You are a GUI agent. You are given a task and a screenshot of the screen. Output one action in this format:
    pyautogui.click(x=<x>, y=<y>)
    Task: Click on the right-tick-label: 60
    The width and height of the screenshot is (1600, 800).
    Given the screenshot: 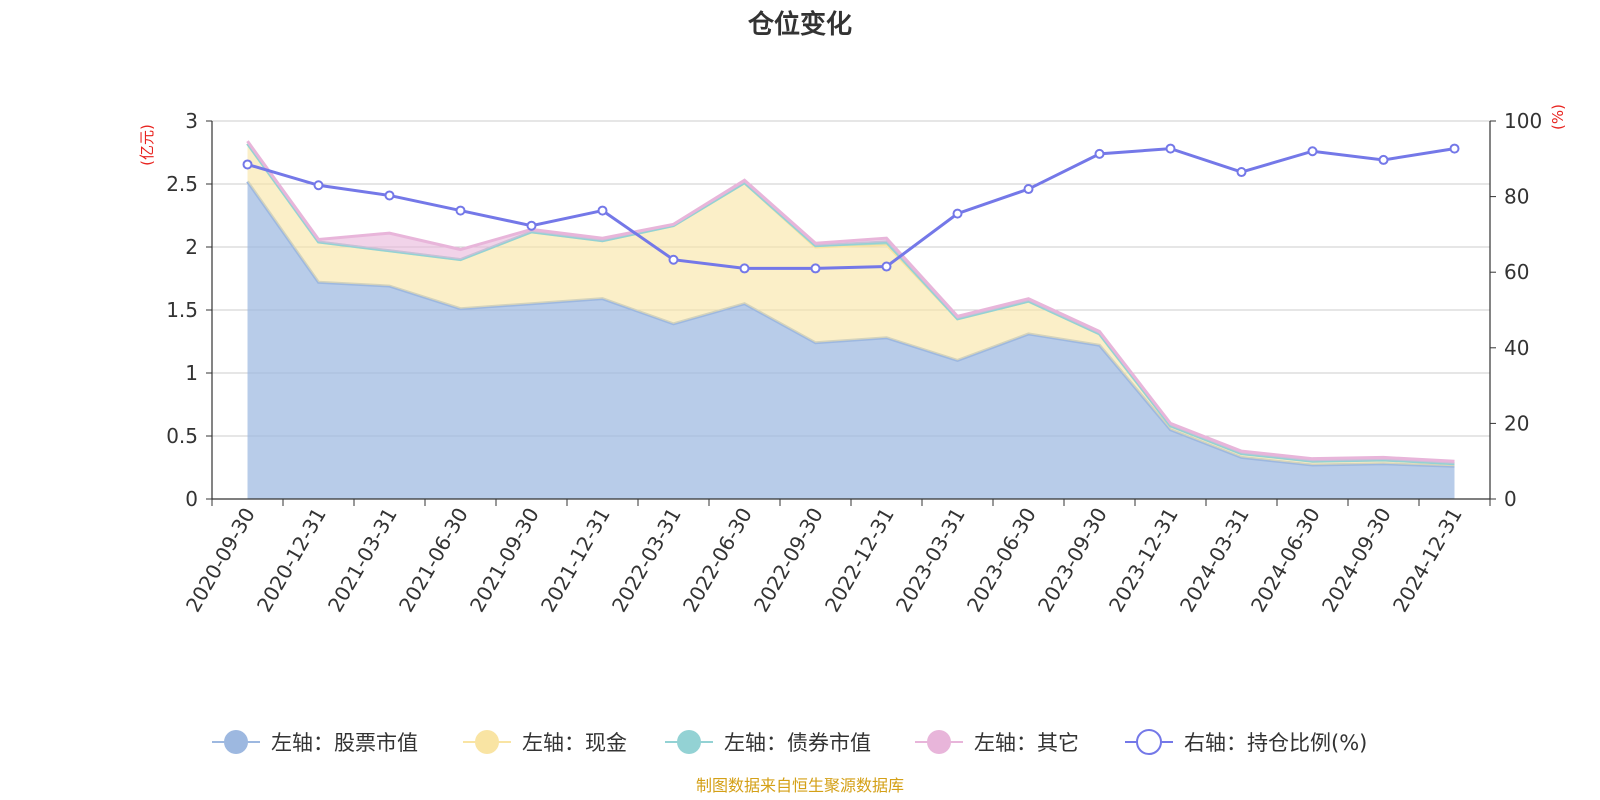 What is the action you would take?
    pyautogui.click(x=1516, y=272)
    